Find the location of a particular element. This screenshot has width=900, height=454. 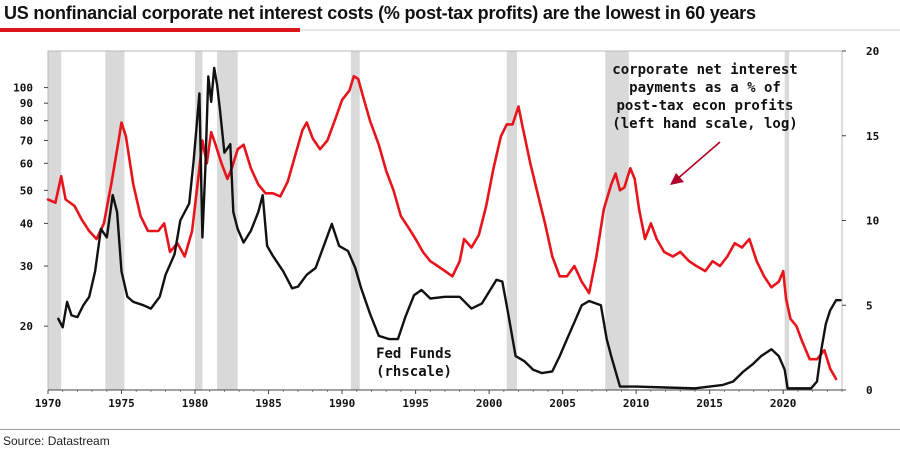

left-tick-label-40: 40 is located at coordinates (26, 223).